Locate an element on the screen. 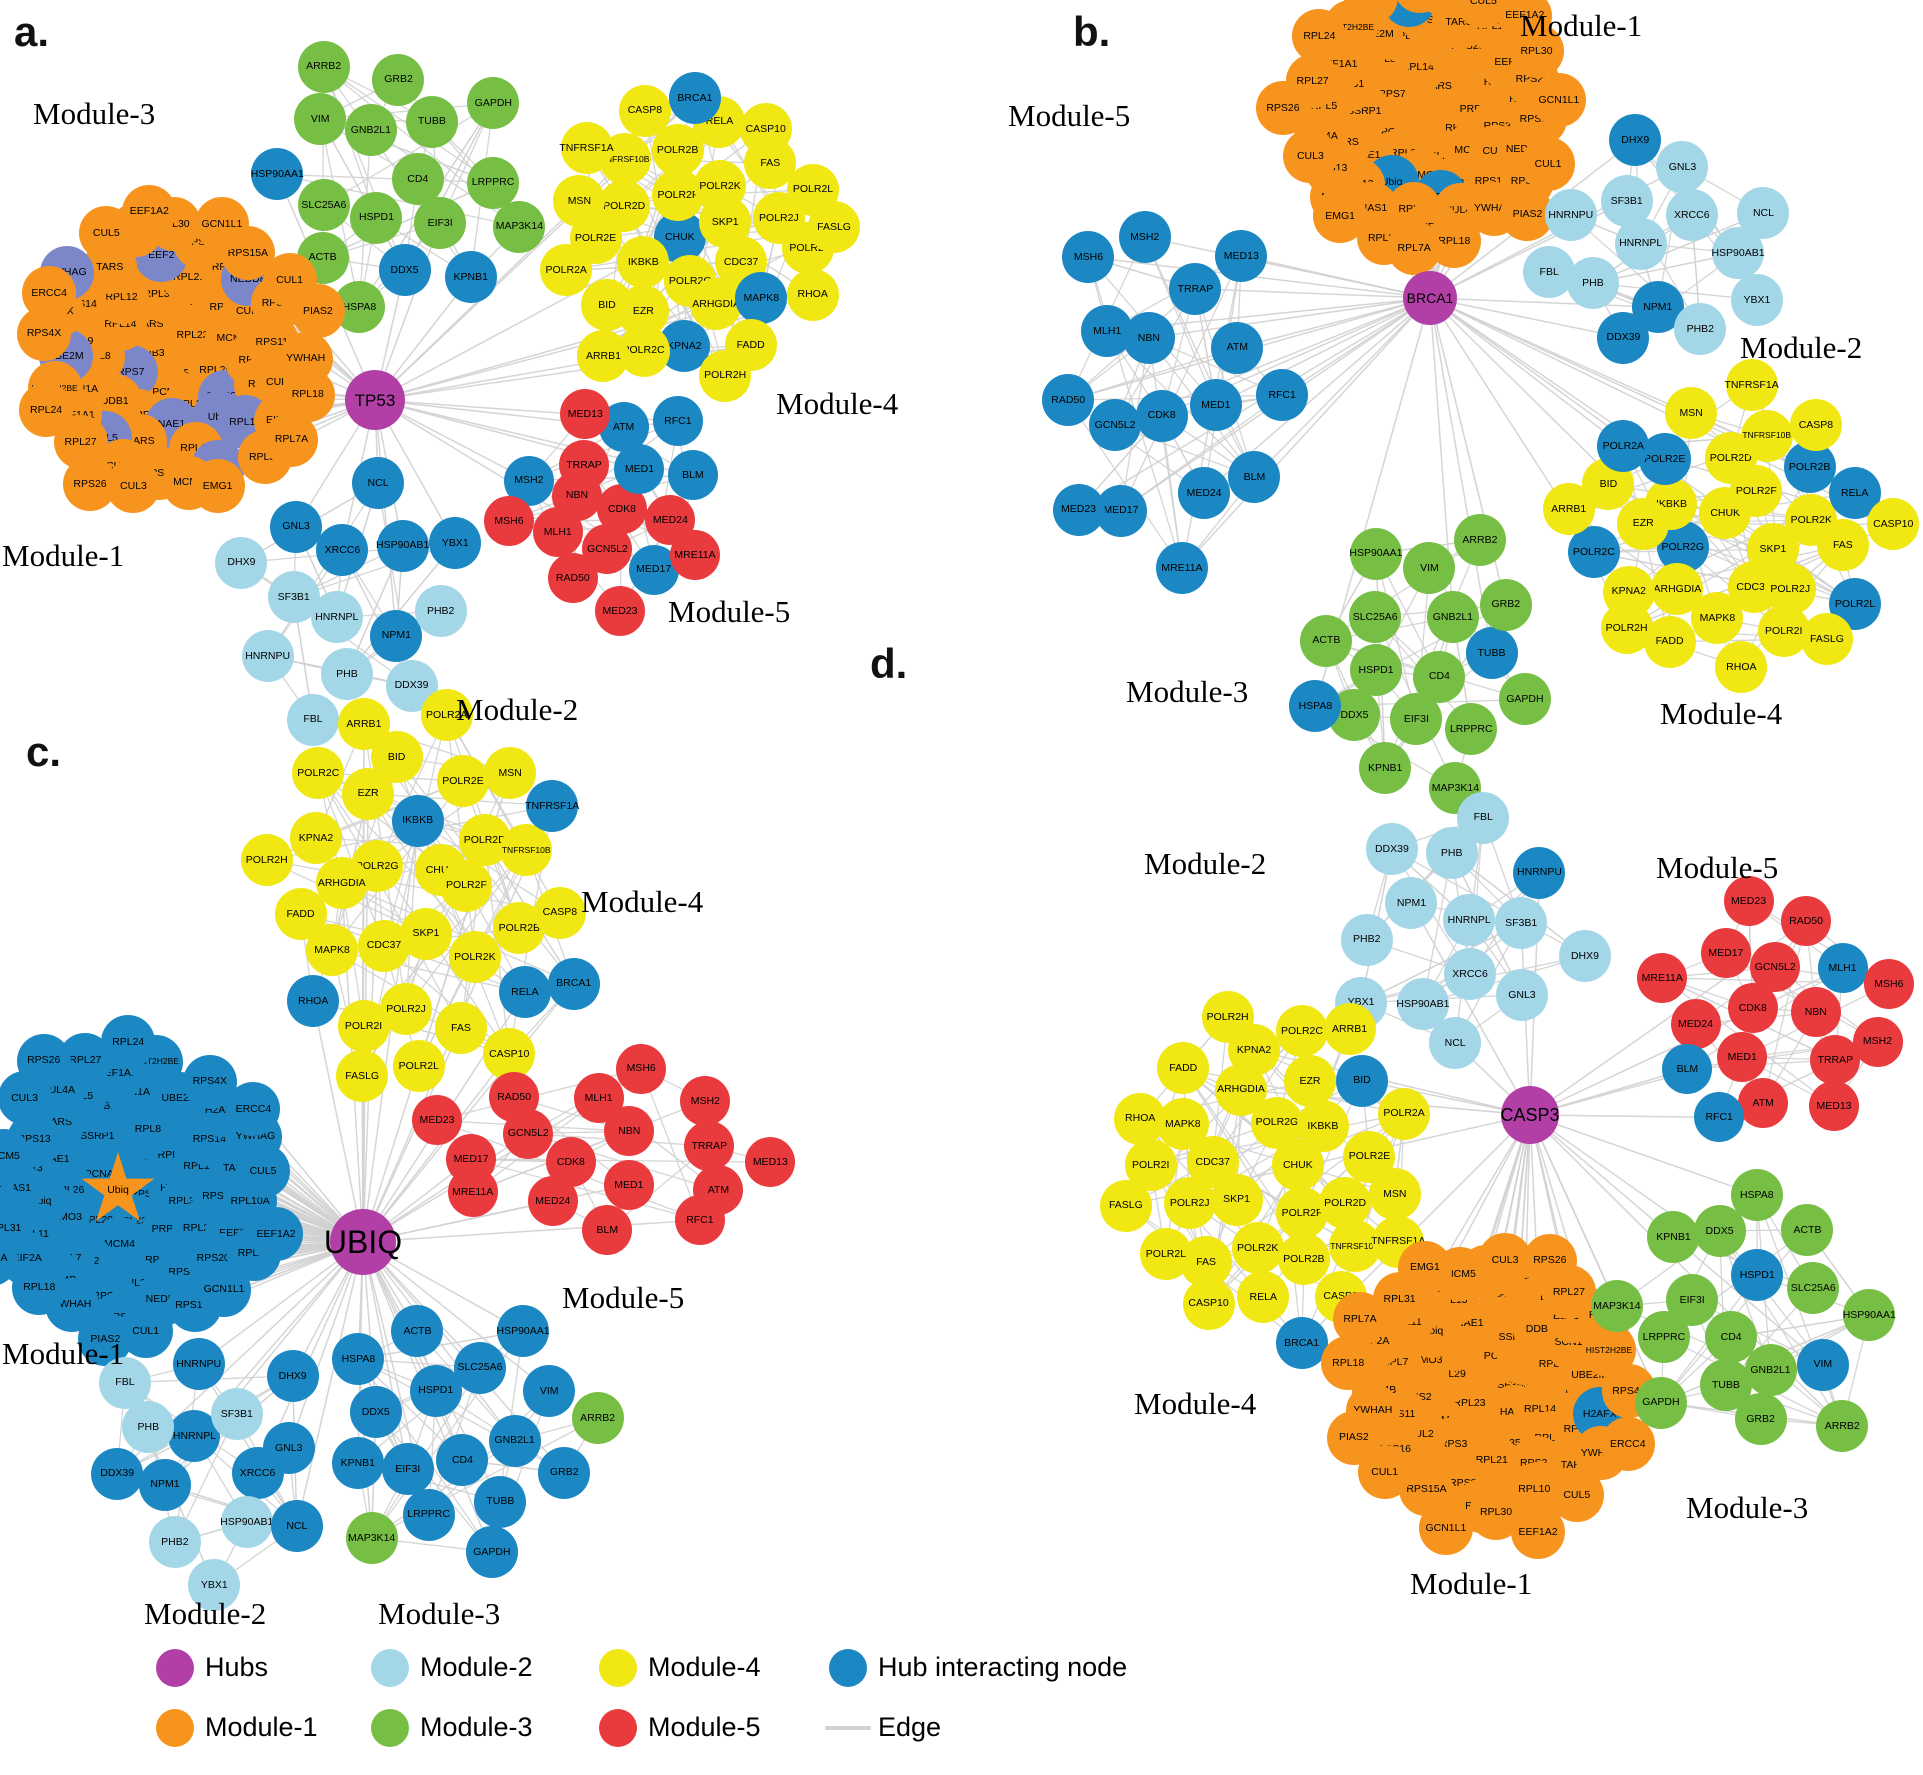  module-label: Module-1 is located at coordinates (63, 555).